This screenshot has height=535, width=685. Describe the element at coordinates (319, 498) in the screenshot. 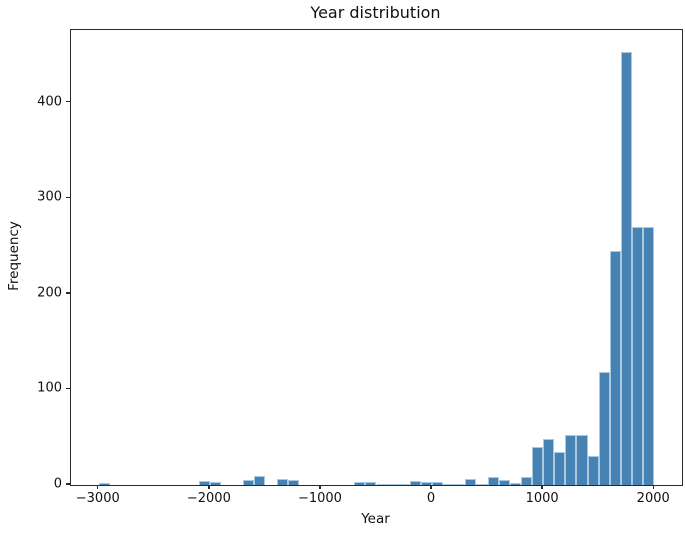

I see `x-axis-tick-label: −1000` at that location.